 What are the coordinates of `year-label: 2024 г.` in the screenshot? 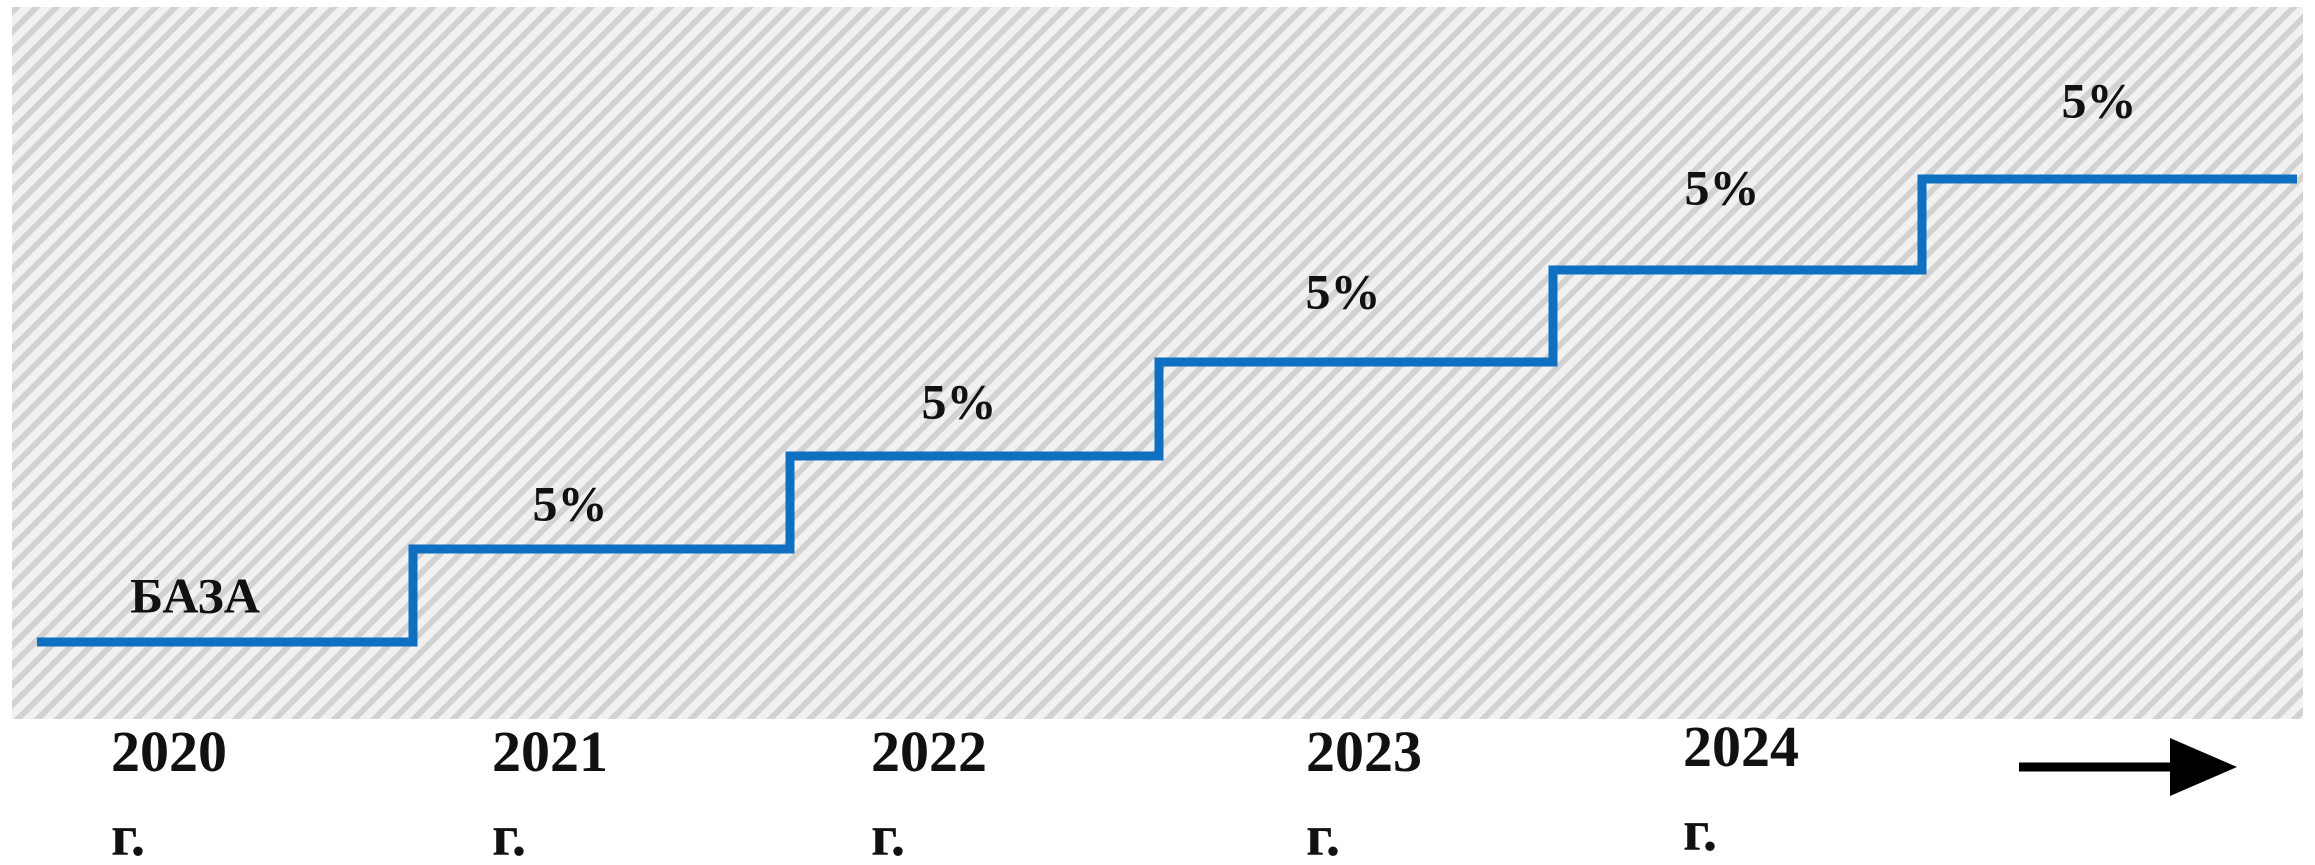 It's located at (1741, 788).